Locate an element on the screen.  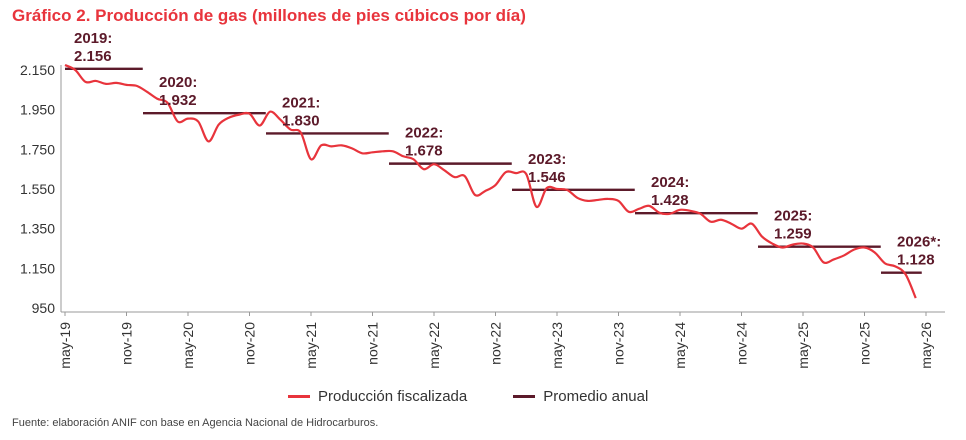
x-tick-label: may-22 is located at coordinates (434, 345).